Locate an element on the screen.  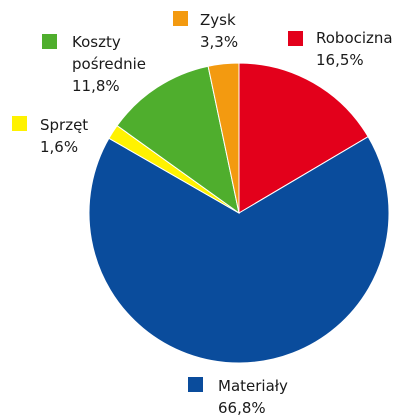
category-name: Sprzęt is located at coordinates (64, 125).